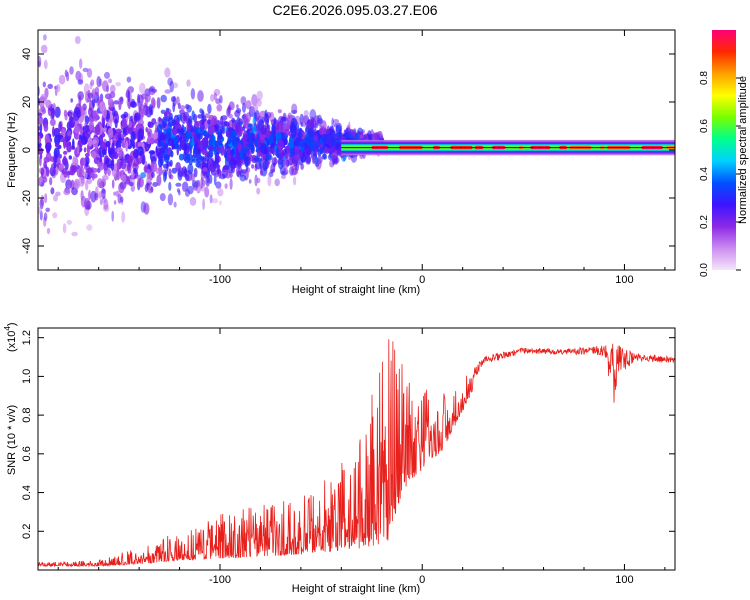 The image size is (750, 600). Describe the element at coordinates (27, 492) in the screenshot. I see `y-tick-label: 0.4` at that location.